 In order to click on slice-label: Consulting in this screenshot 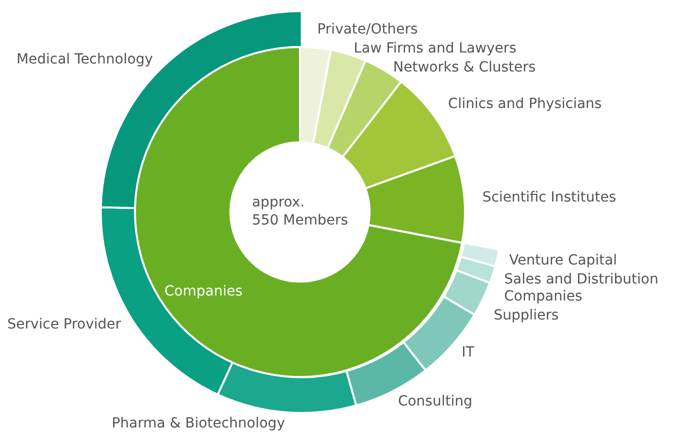, I will do `click(435, 402)`.